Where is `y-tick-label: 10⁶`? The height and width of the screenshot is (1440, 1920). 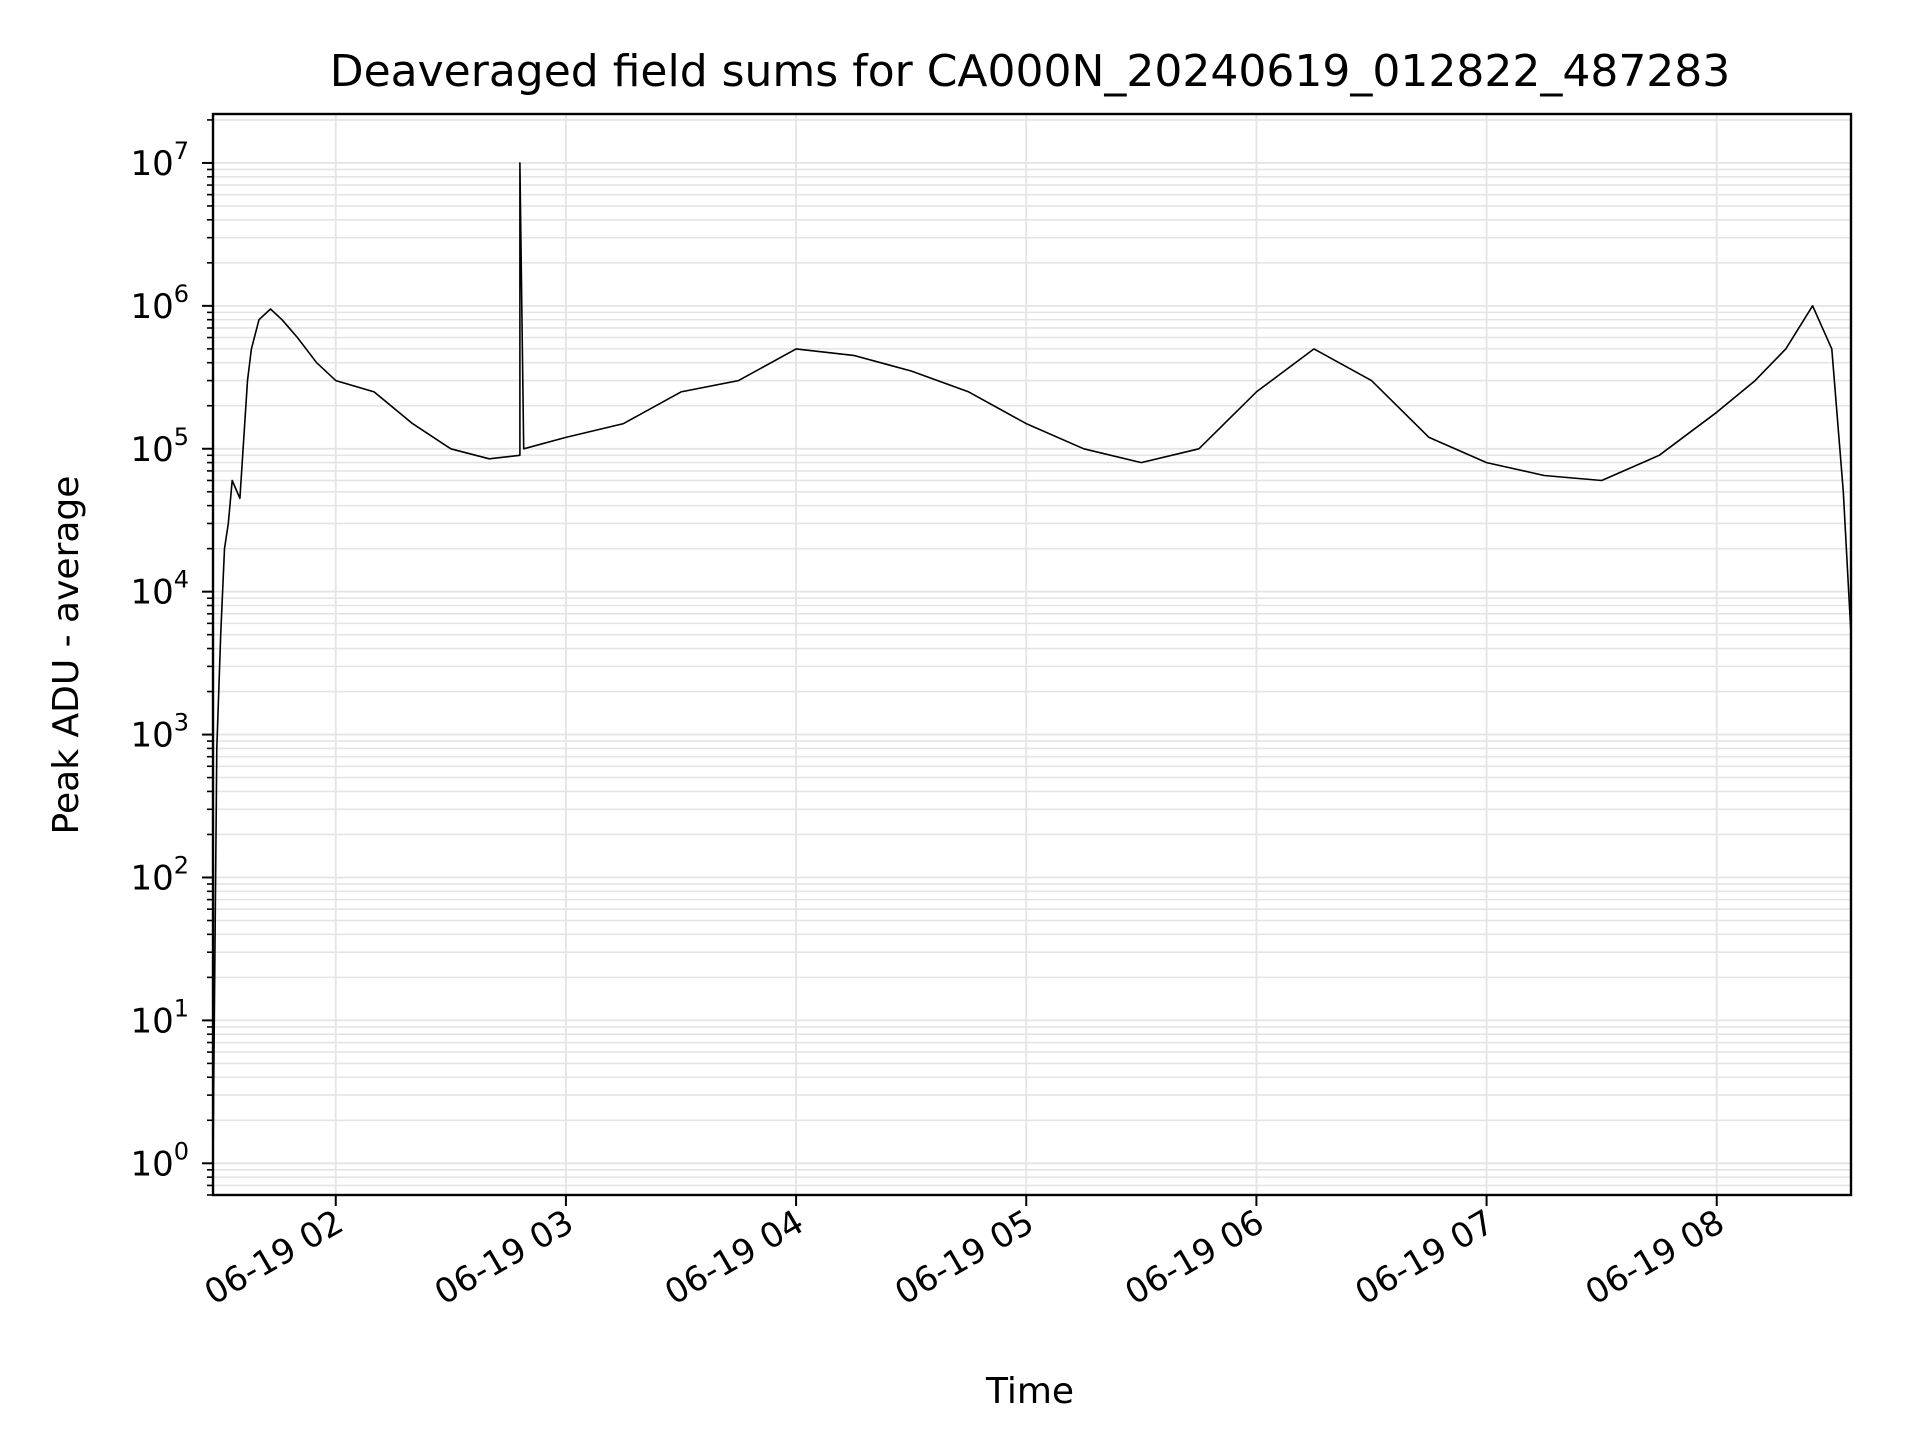
y-tick-label: 10⁶ is located at coordinates (159, 303).